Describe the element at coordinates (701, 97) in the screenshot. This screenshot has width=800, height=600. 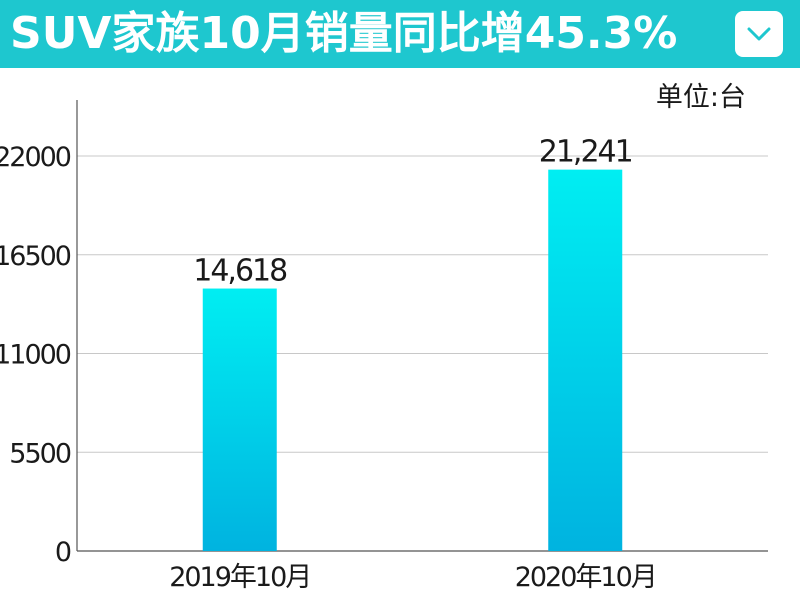
I see `unit-label: 单位:台` at that location.